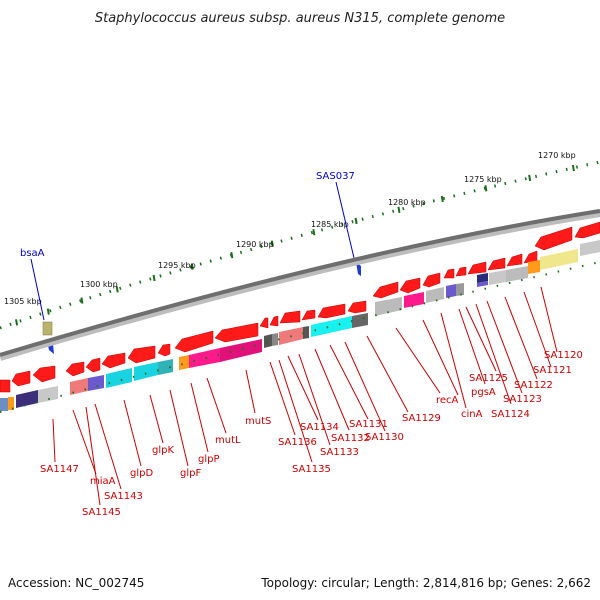 Image resolution: width=600 pixels, height=600 pixels. I want to click on kbp-label-1305: 1305 kbp, so click(23, 301).